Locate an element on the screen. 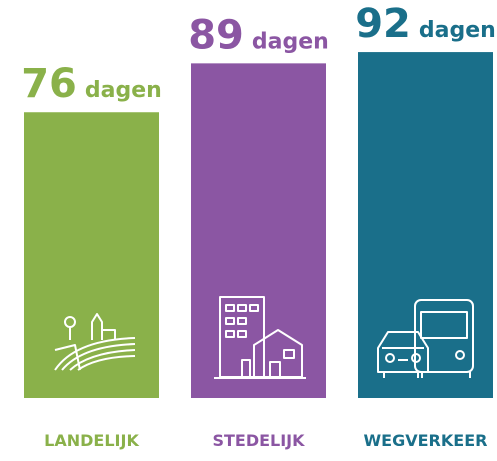 This screenshot has height=461, width=497. icon-traffic is located at coordinates (425, 338).